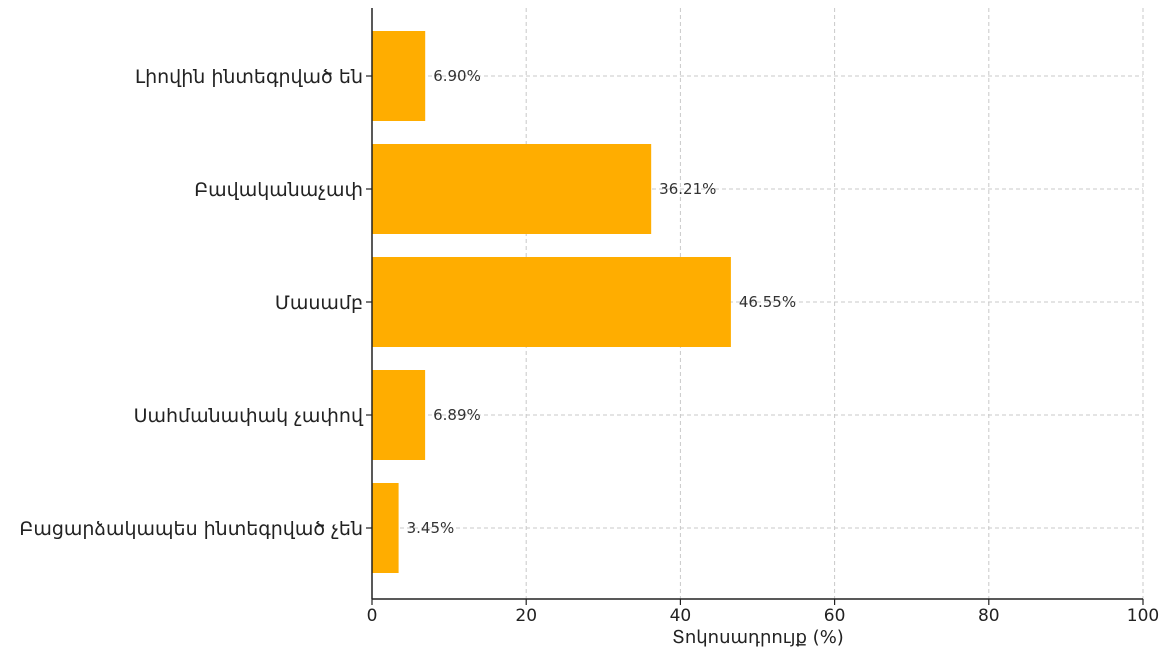 The height and width of the screenshot is (655, 1164). What do you see at coordinates (431, 528) in the screenshot?
I see `value-label: 3.45%` at bounding box center [431, 528].